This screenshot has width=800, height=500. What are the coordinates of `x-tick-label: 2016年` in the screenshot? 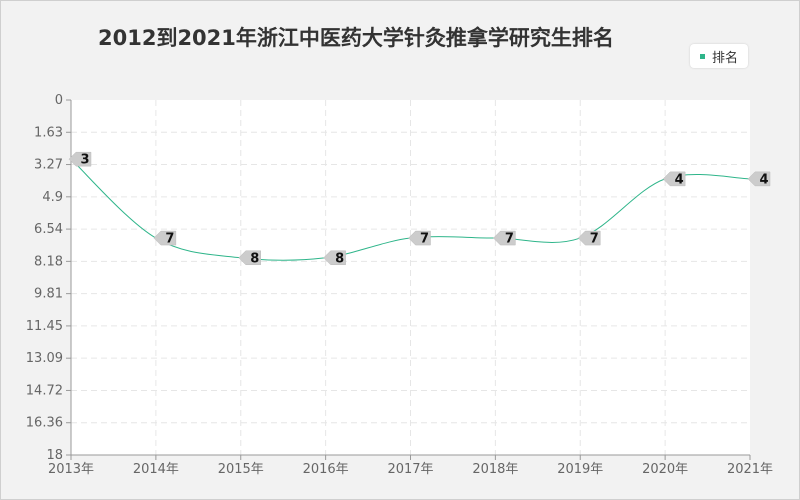 It's located at (326, 469).